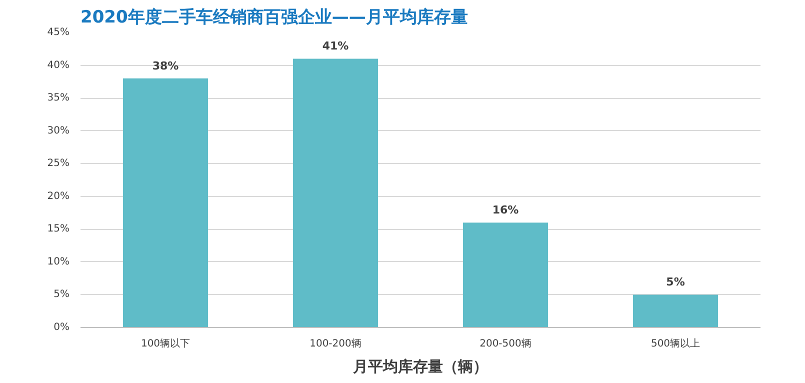  I want to click on chart-title: 2020年度二手车经销商百强企业——月平均库存量, so click(274, 18).